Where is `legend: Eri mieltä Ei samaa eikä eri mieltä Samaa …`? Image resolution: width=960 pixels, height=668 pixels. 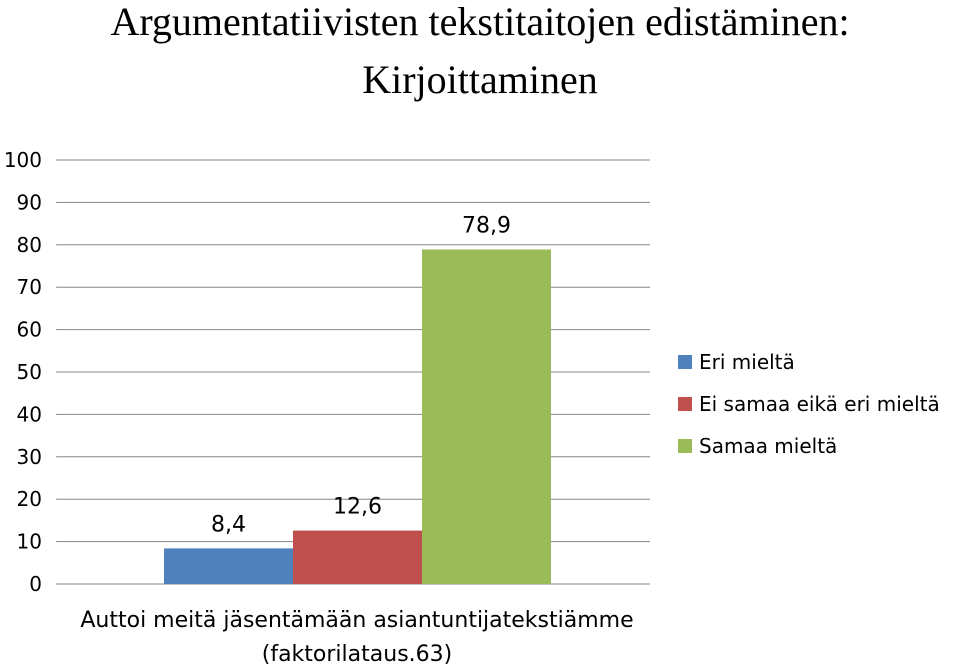
legend: Eri mieltä Ei samaa eikä eri mieltä Samaa … is located at coordinates (809, 404).